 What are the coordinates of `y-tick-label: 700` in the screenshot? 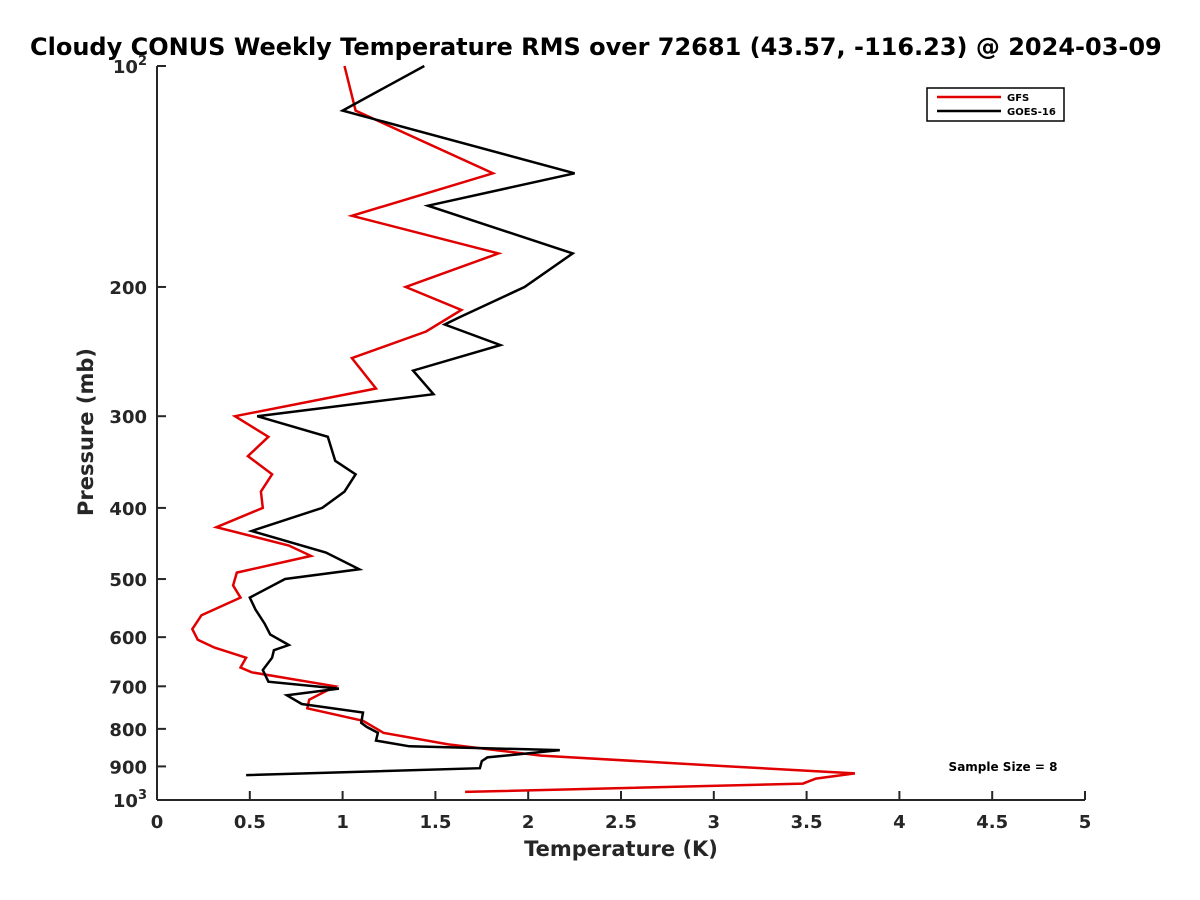 It's located at (128, 687).